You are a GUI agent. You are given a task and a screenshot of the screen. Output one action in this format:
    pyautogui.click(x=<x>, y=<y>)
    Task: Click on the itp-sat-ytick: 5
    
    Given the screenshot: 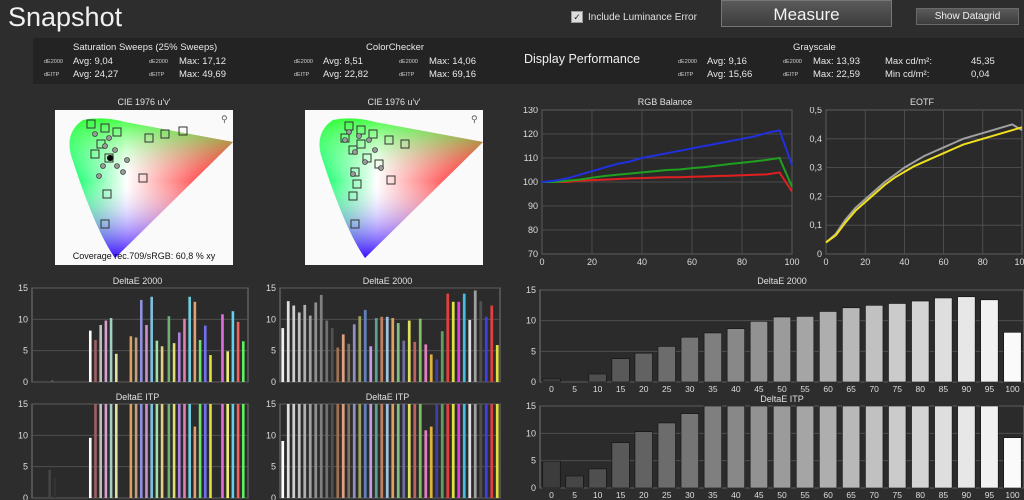 What is the action you would take?
    pyautogui.click(x=25, y=467)
    